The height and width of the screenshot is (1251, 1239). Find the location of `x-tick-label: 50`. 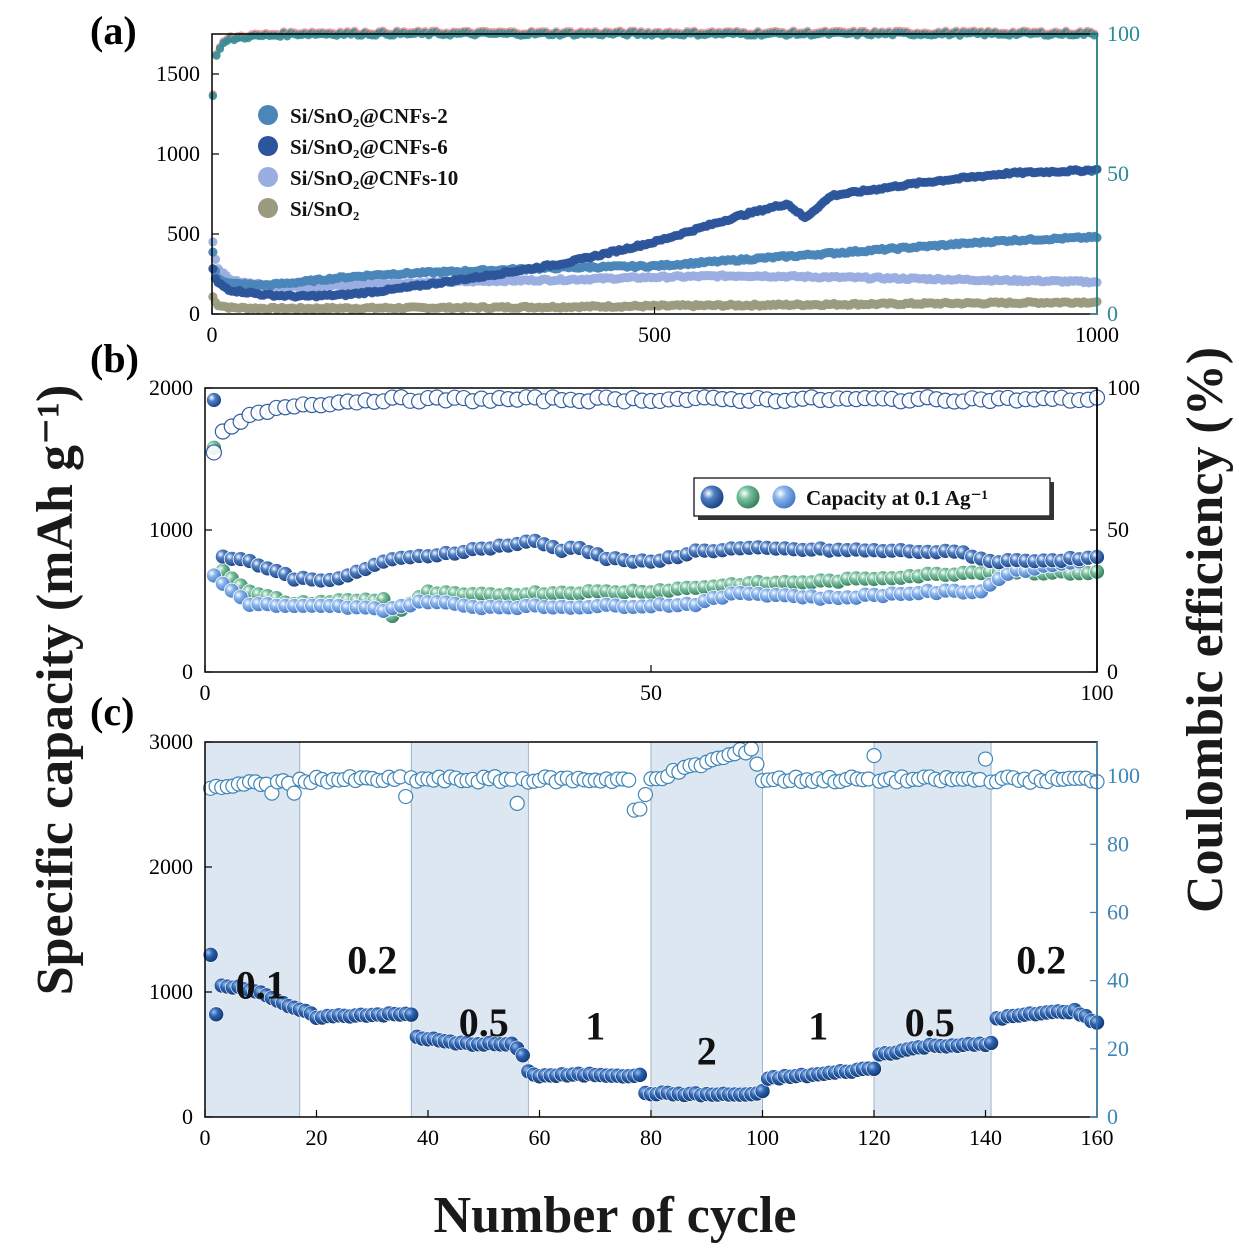

x-tick-label: 50 is located at coordinates (651, 692).